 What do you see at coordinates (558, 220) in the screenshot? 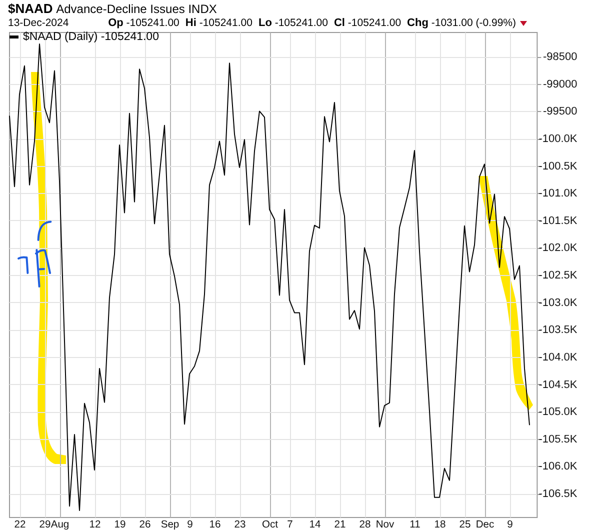
I see `y-tick-label: -101.5K` at bounding box center [558, 220].